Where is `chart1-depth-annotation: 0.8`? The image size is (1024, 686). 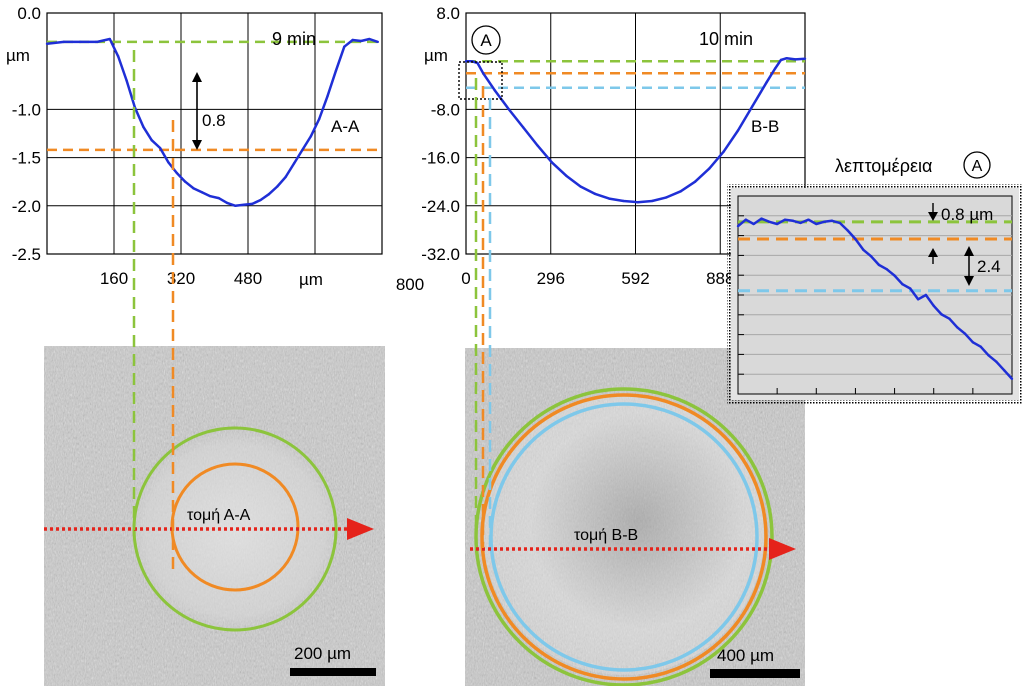
chart1-depth-annotation: 0.8 is located at coordinates (214, 120).